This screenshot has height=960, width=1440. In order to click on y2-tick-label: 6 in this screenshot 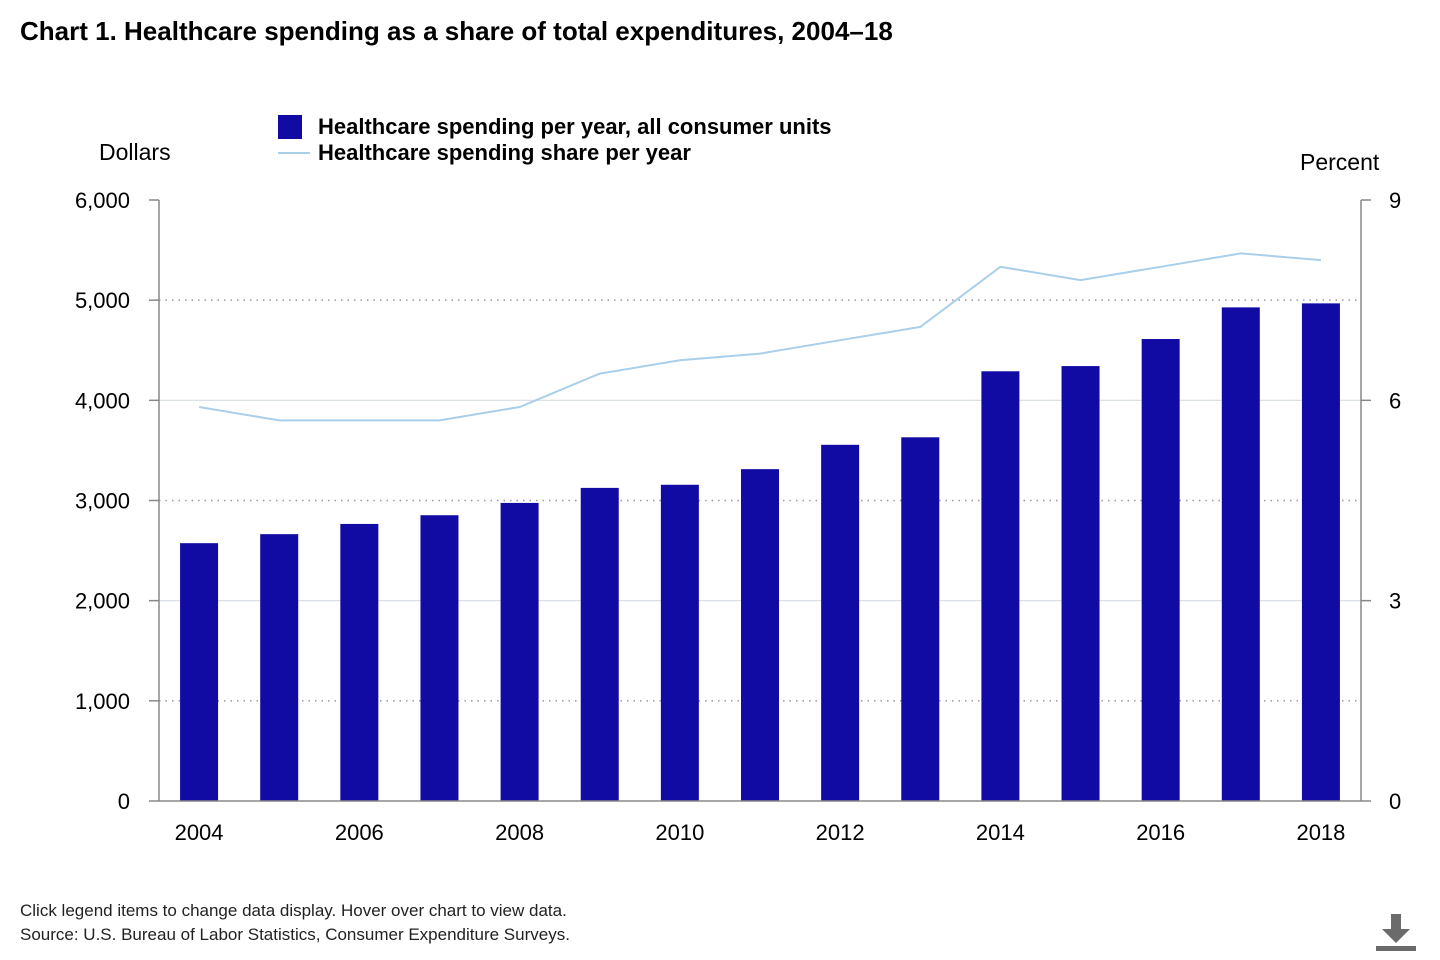, I will do `click(1395, 400)`.